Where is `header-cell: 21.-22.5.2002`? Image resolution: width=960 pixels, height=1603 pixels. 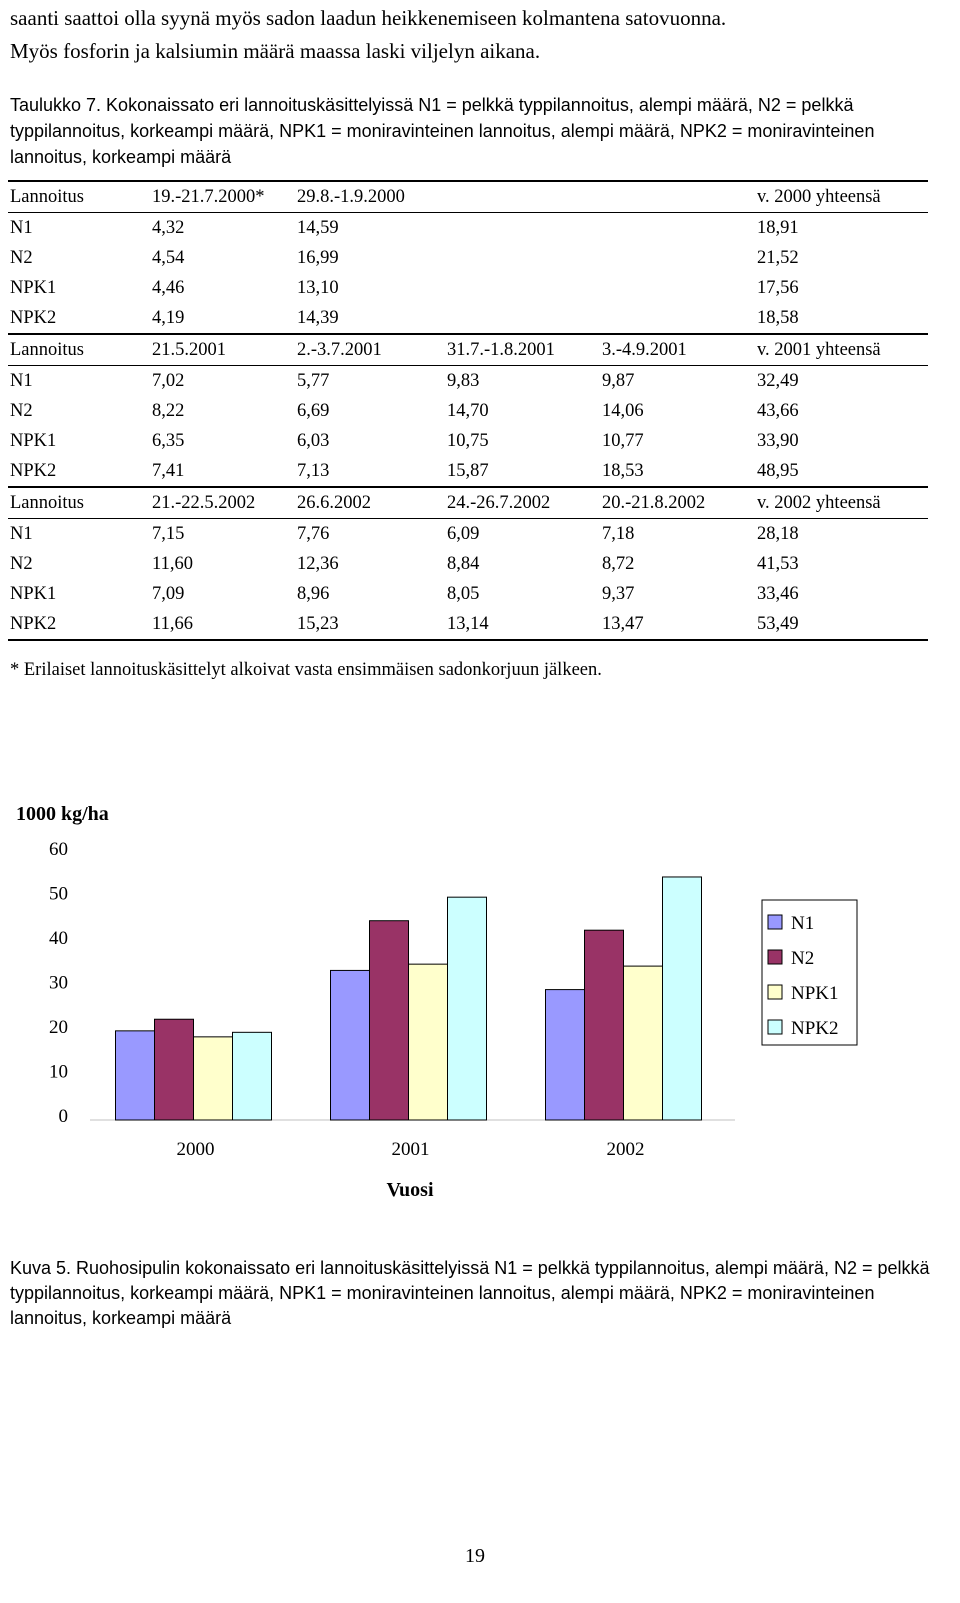
header-cell: 21.-22.5.2002 is located at coordinates (204, 502).